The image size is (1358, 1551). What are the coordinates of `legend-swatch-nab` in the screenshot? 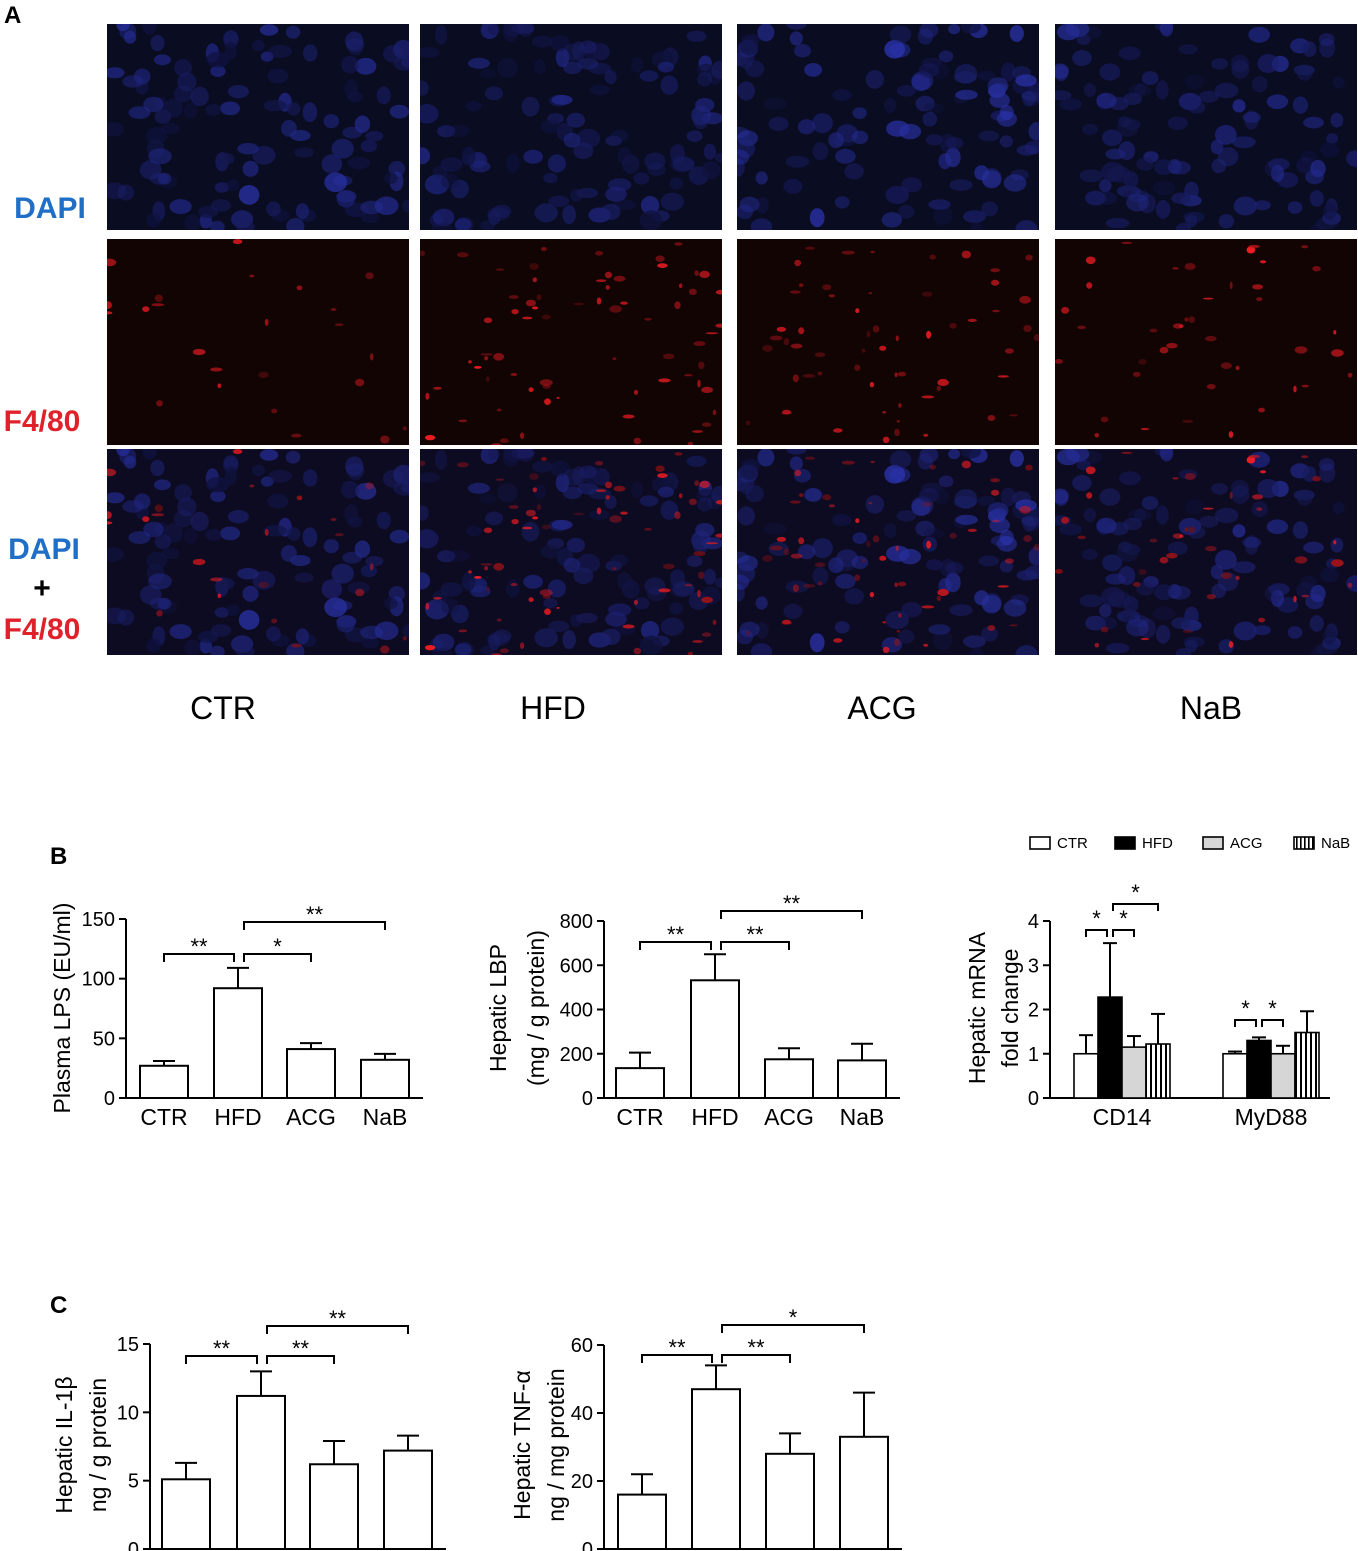 It's located at (1304, 843).